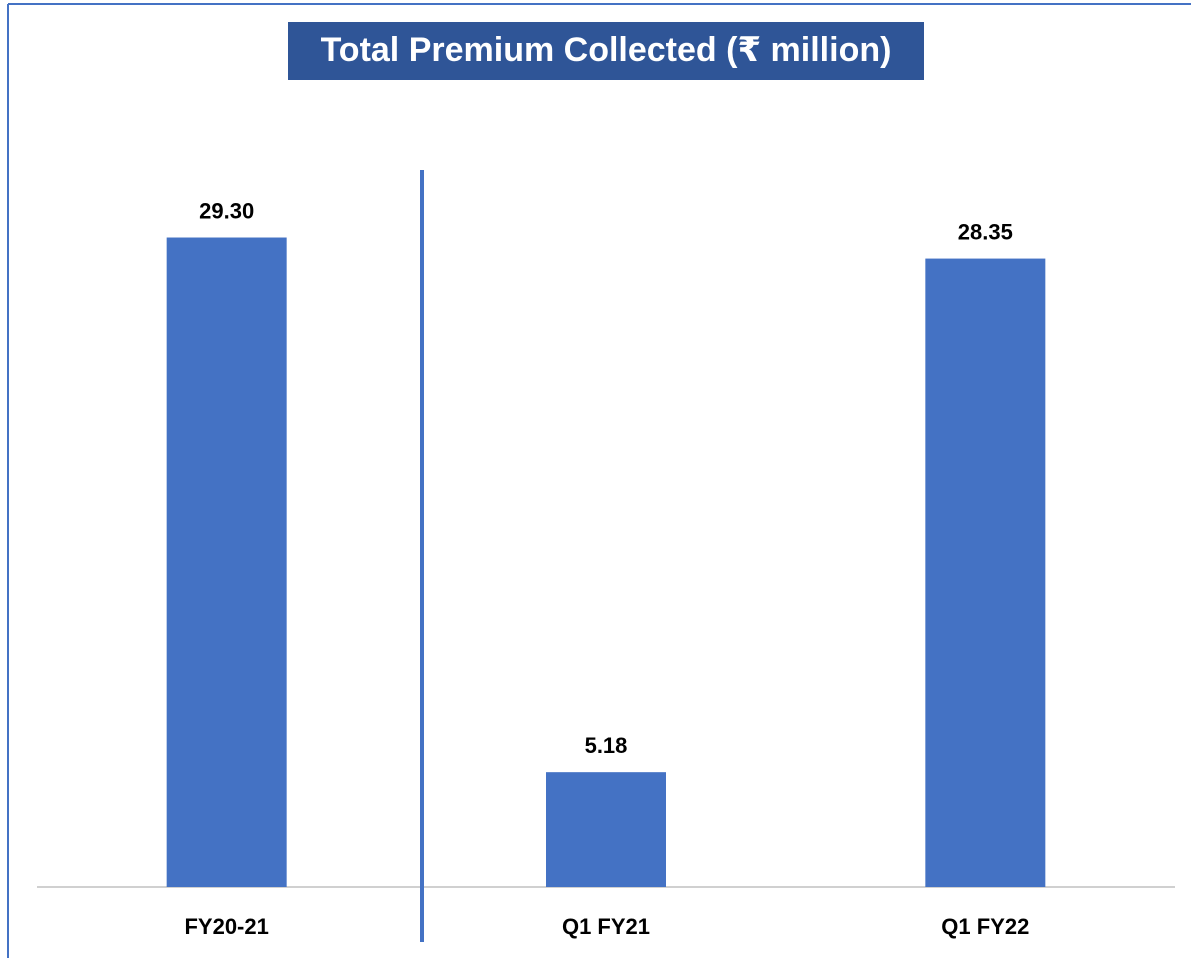 This screenshot has height=958, width=1191. Describe the element at coordinates (985, 231) in the screenshot. I see `value-label: 28.35` at that location.